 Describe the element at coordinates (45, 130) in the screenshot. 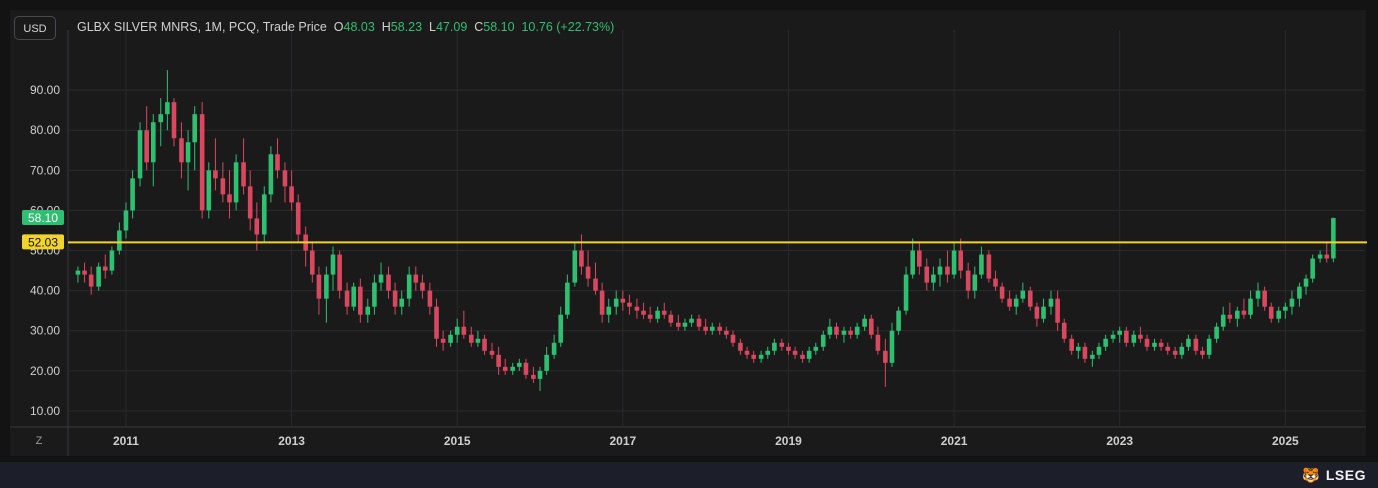

I see `y-tick-label: 80.00` at that location.